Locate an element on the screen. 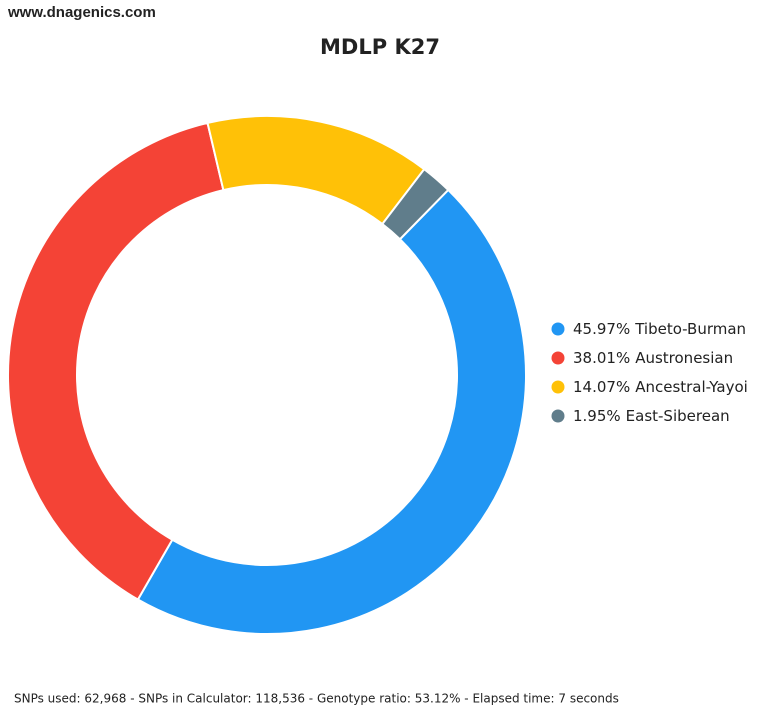 This screenshot has width=764, height=713. legend-entry: 45.97% Tibeto-Burman is located at coordinates (659, 329).